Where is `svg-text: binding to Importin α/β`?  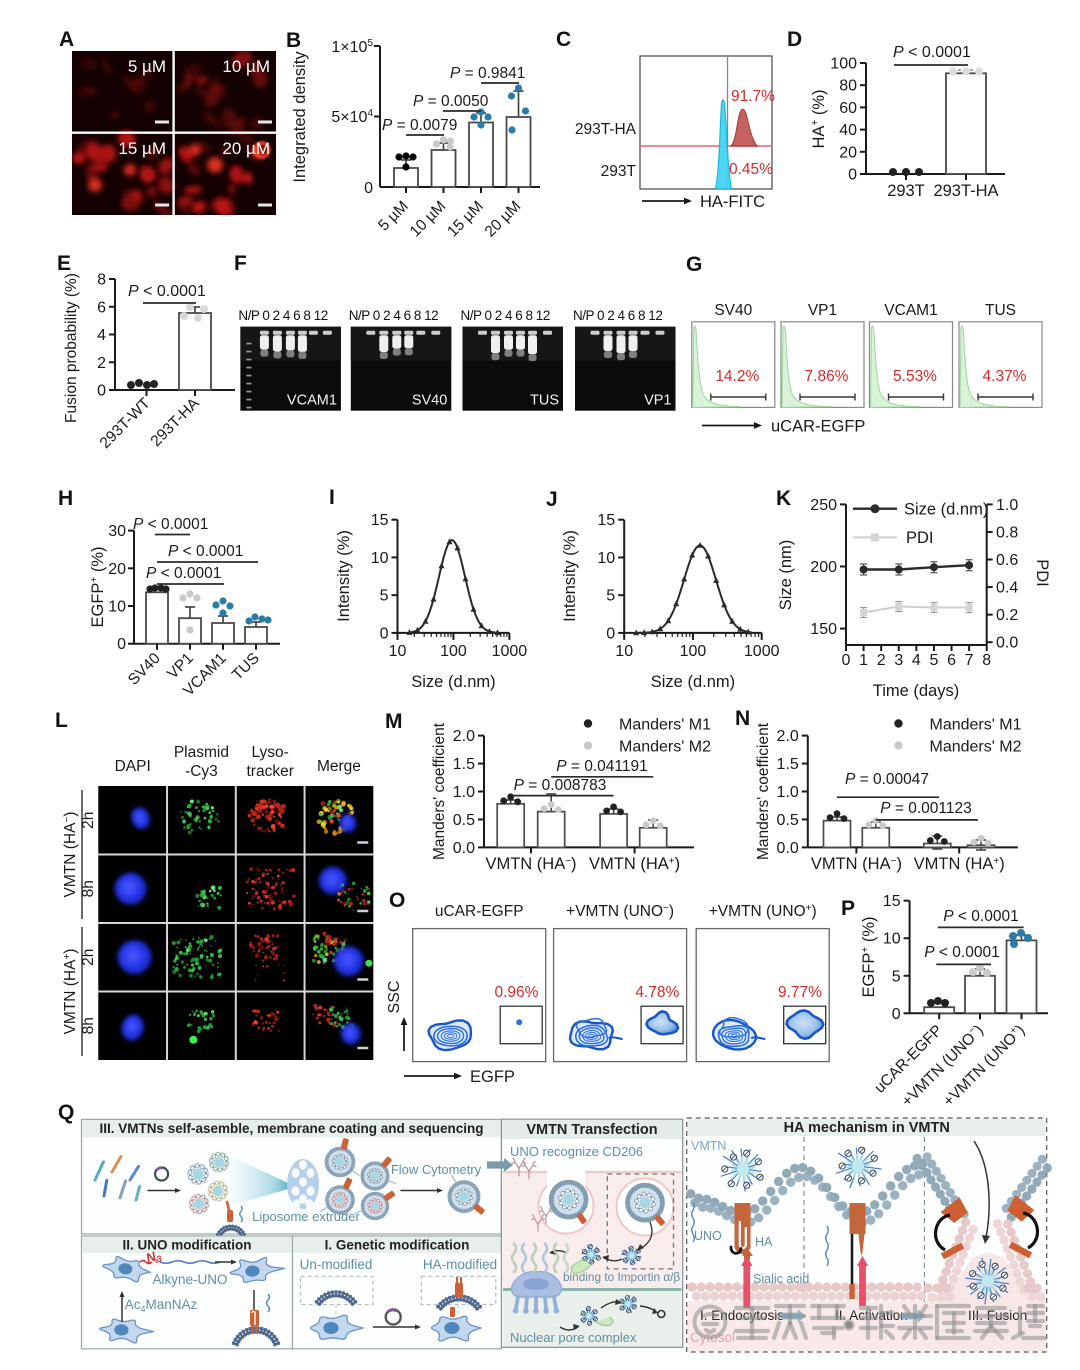 svg-text: binding to Importin α/β is located at coordinates (621, 1277).